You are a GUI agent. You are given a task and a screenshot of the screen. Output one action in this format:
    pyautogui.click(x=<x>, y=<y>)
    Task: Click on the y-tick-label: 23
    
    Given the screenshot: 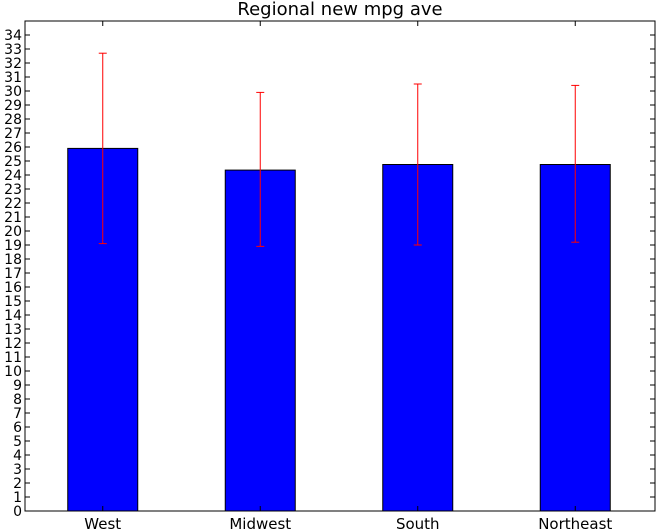 What is the action you would take?
    pyautogui.click(x=13, y=190)
    